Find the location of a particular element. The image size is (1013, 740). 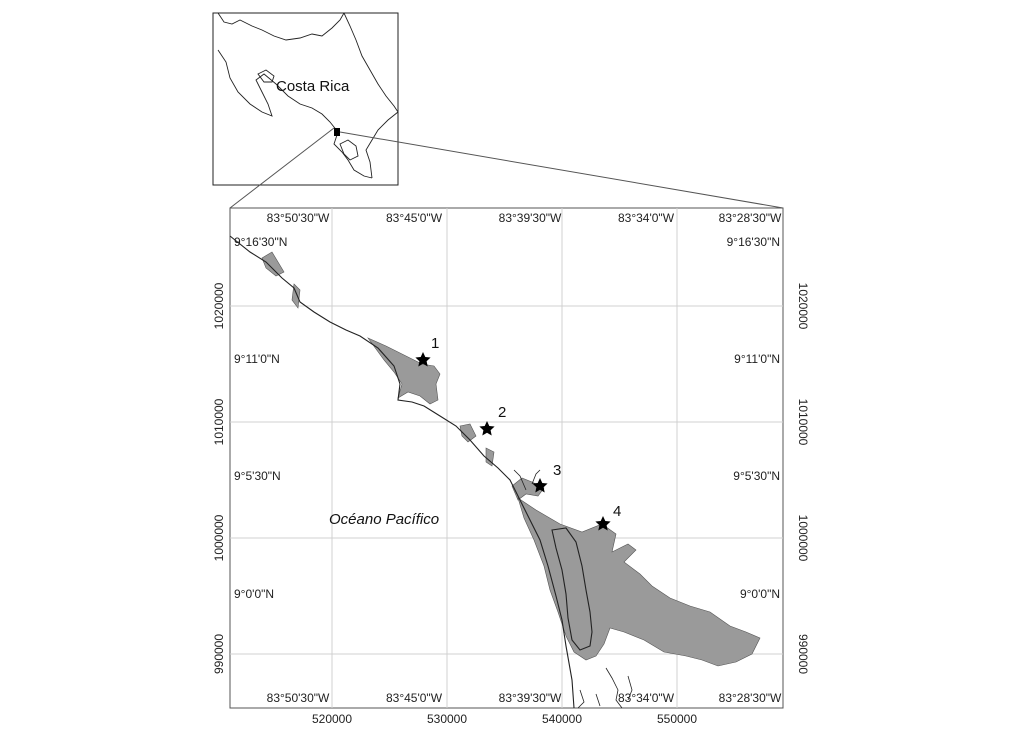

site-label: 3 is located at coordinates (557, 470).